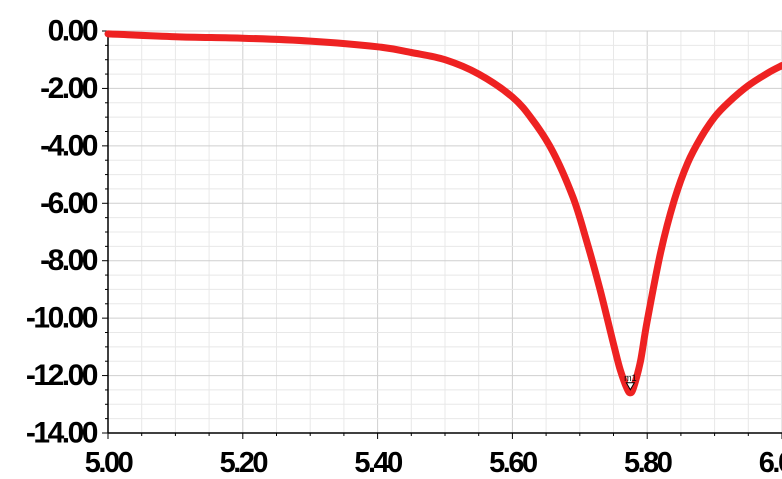 This screenshot has height=479, width=782. I want to click on y-tick-label: -6.00, so click(69, 203).